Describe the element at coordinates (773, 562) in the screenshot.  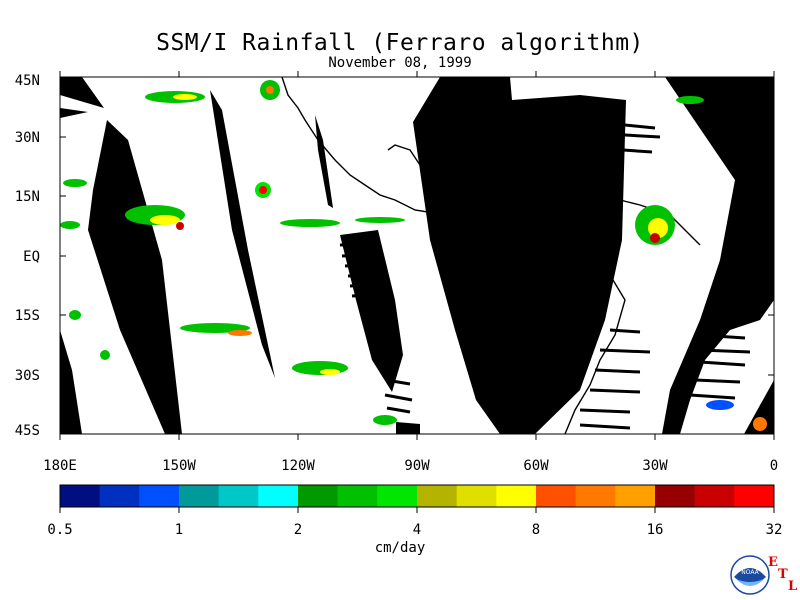
I see `etl-letter-e: E` at that location.